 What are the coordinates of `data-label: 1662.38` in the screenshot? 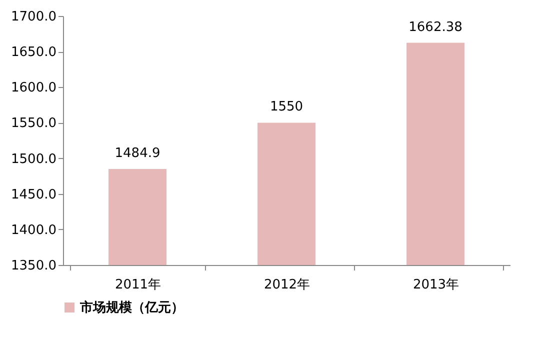 It's located at (435, 27).